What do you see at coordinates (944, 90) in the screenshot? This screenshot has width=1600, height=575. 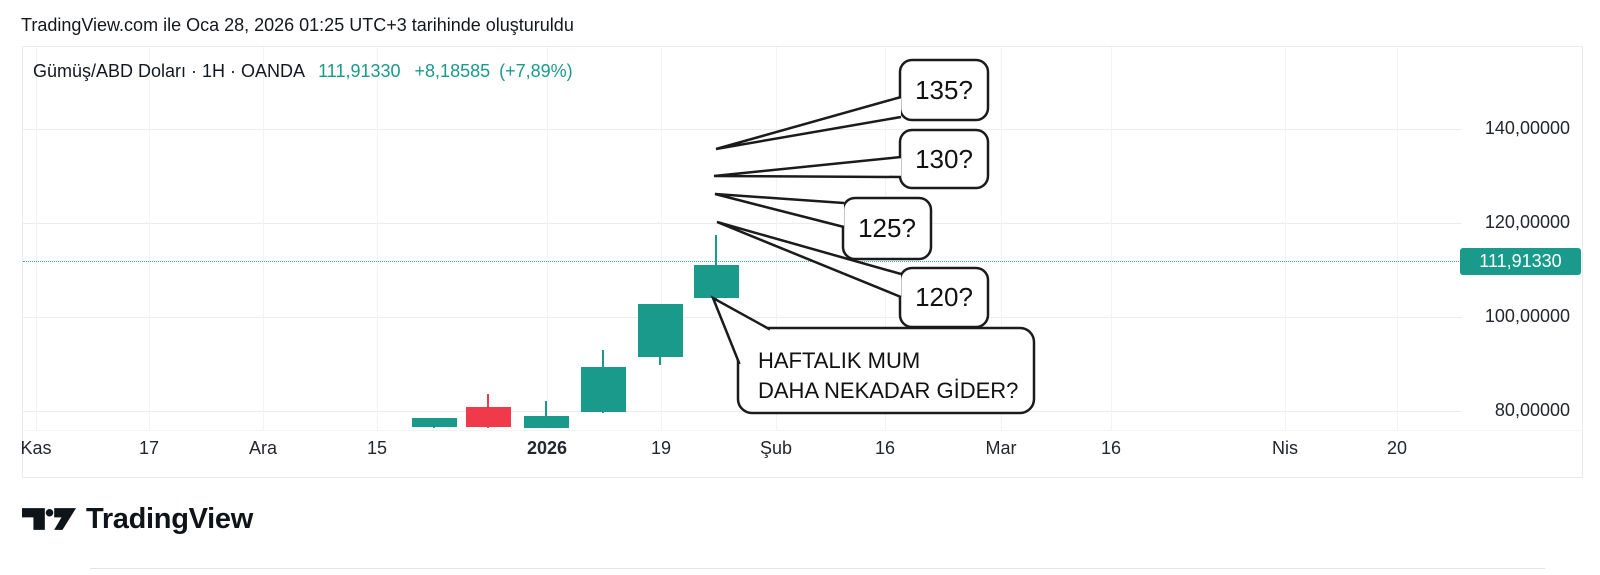 I see `callout-135-label: 135?` at bounding box center [944, 90].